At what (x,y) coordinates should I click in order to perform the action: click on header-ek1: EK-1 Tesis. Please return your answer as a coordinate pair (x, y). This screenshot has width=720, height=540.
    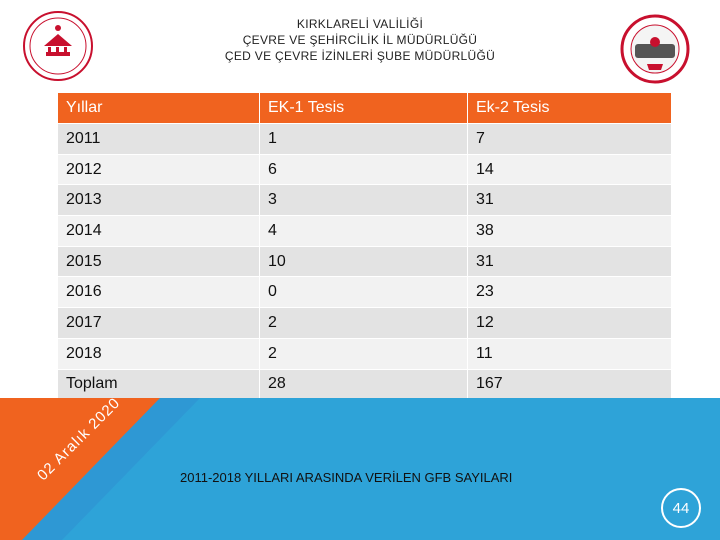
    Looking at the image, I should click on (363, 108).